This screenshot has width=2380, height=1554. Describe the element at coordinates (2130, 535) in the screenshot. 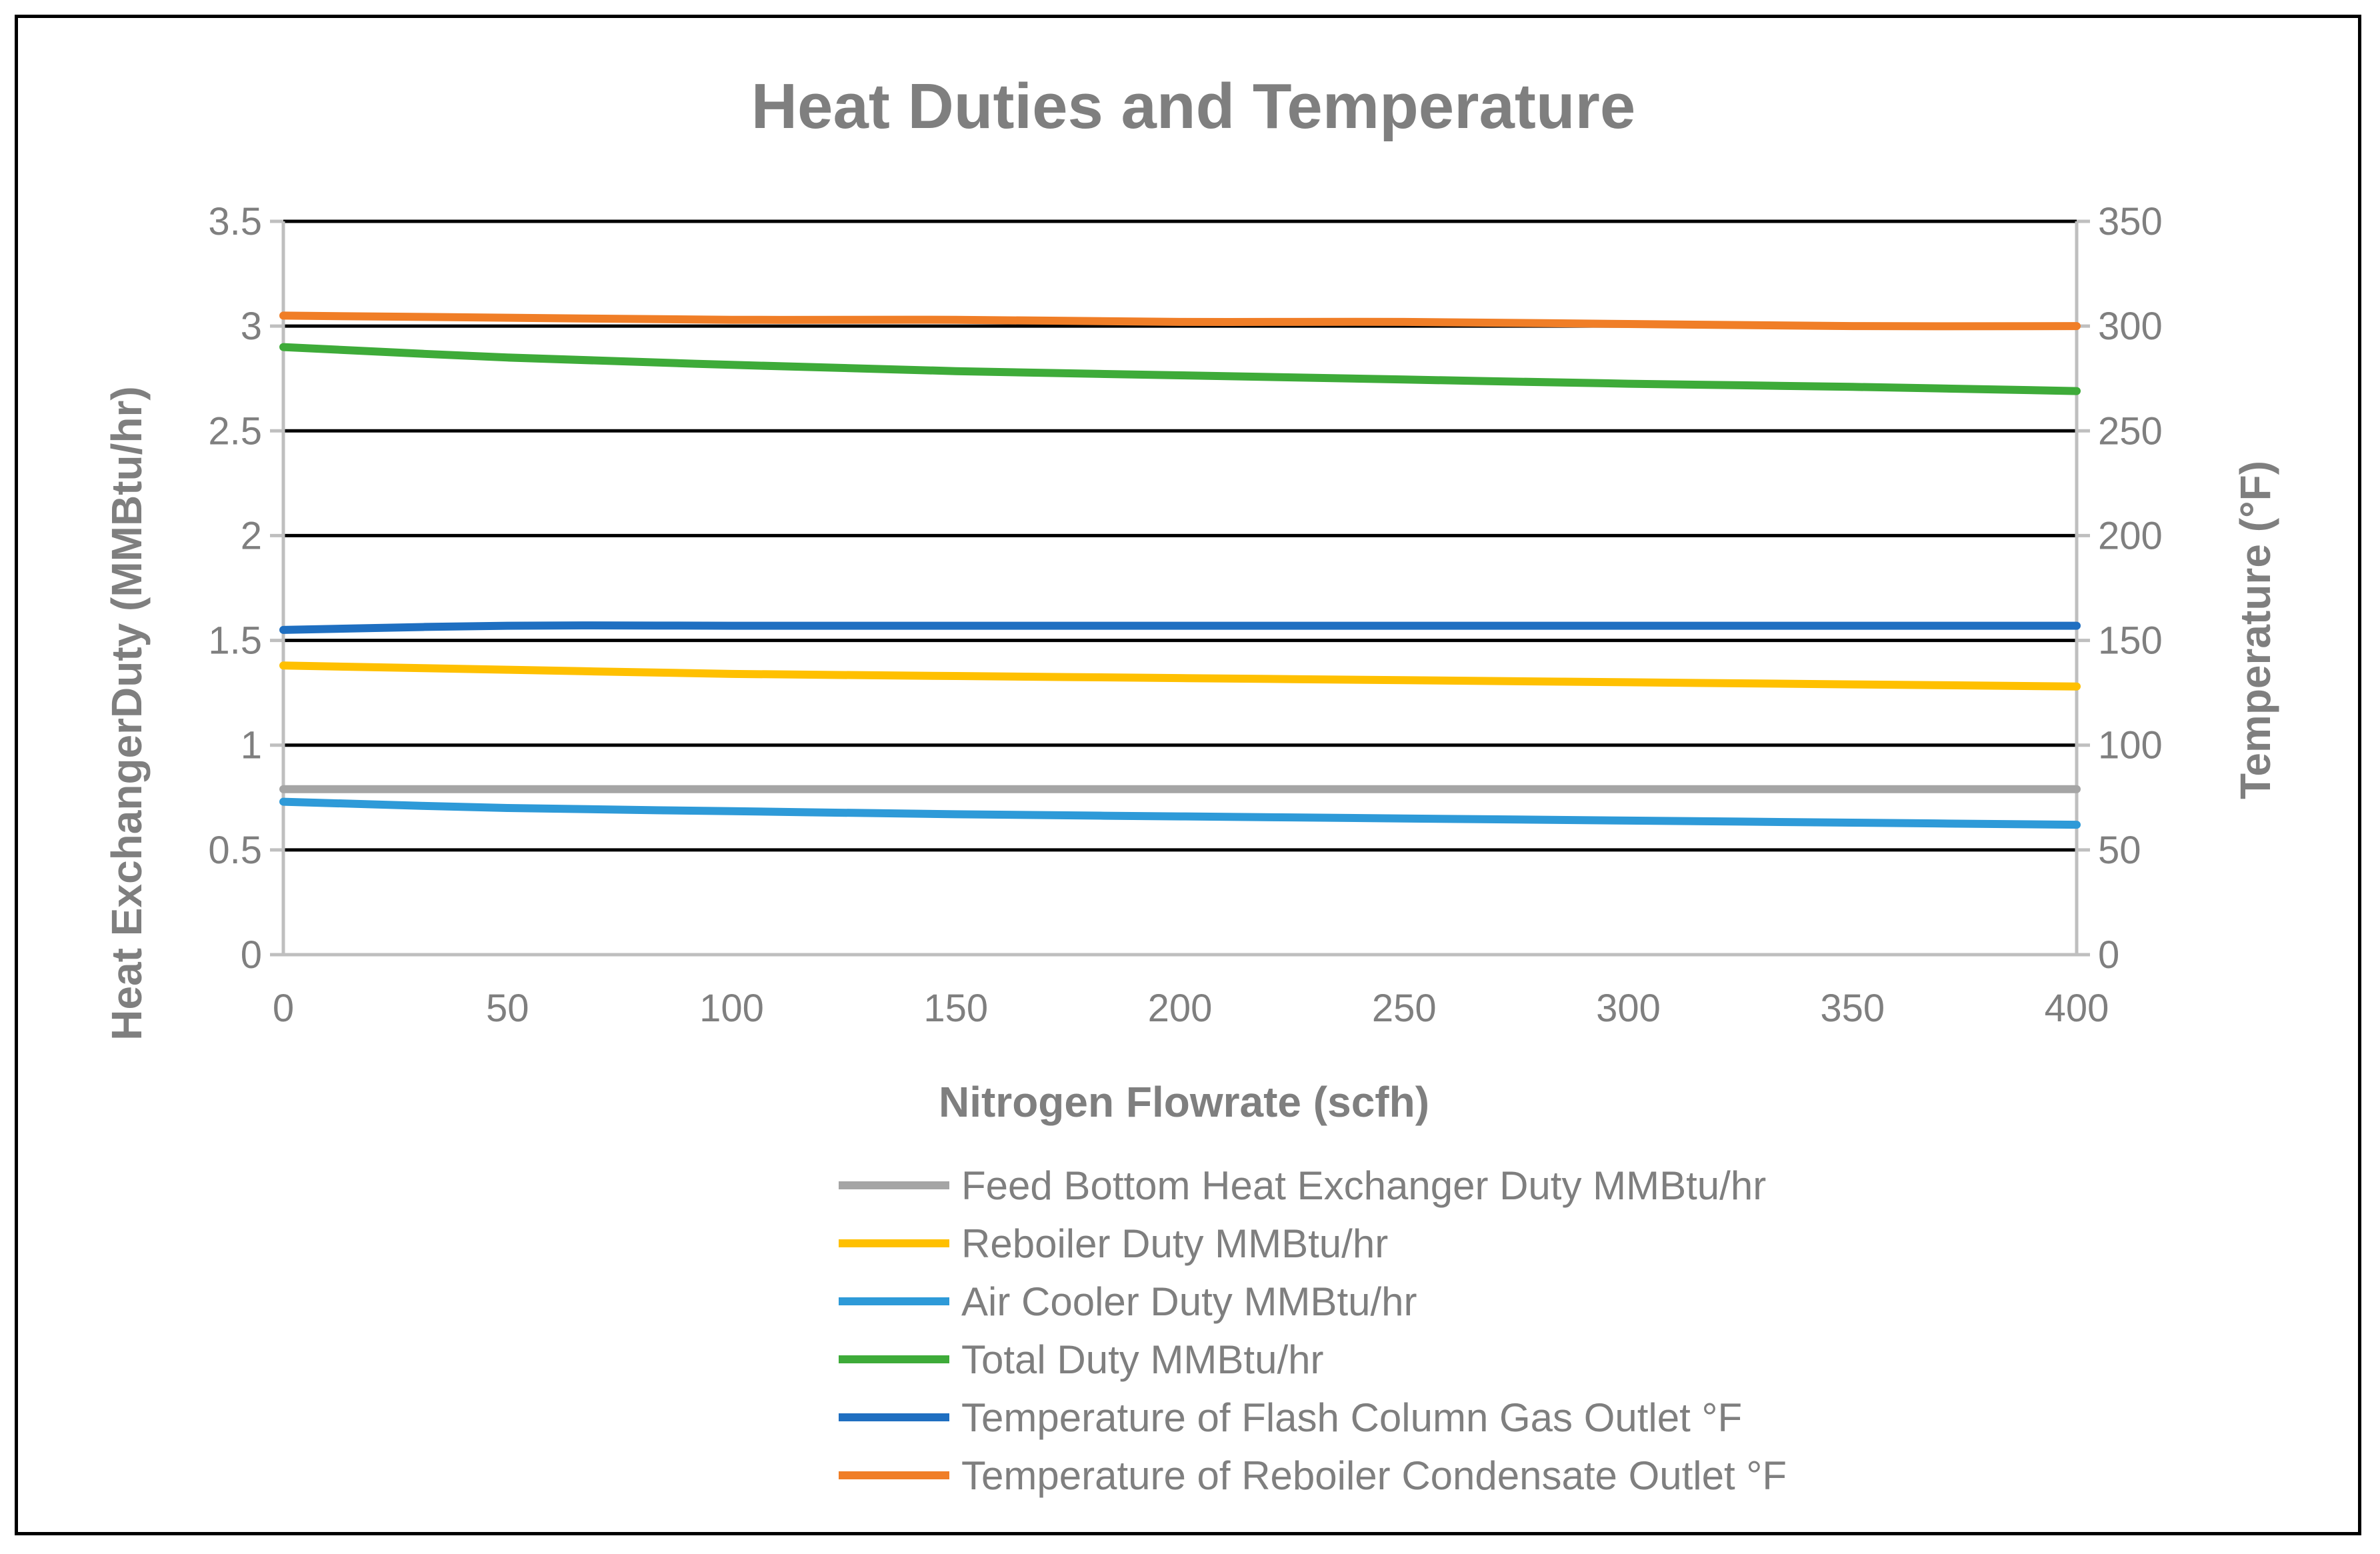

I see `y2-tick-label-4: 200` at that location.